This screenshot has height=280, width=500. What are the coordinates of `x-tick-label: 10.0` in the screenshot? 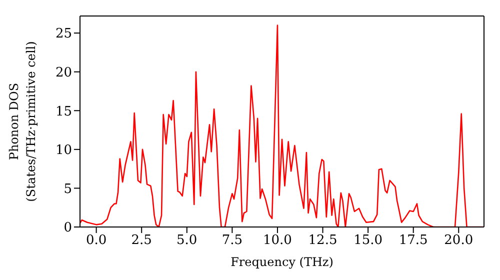 It's located at (277, 240).